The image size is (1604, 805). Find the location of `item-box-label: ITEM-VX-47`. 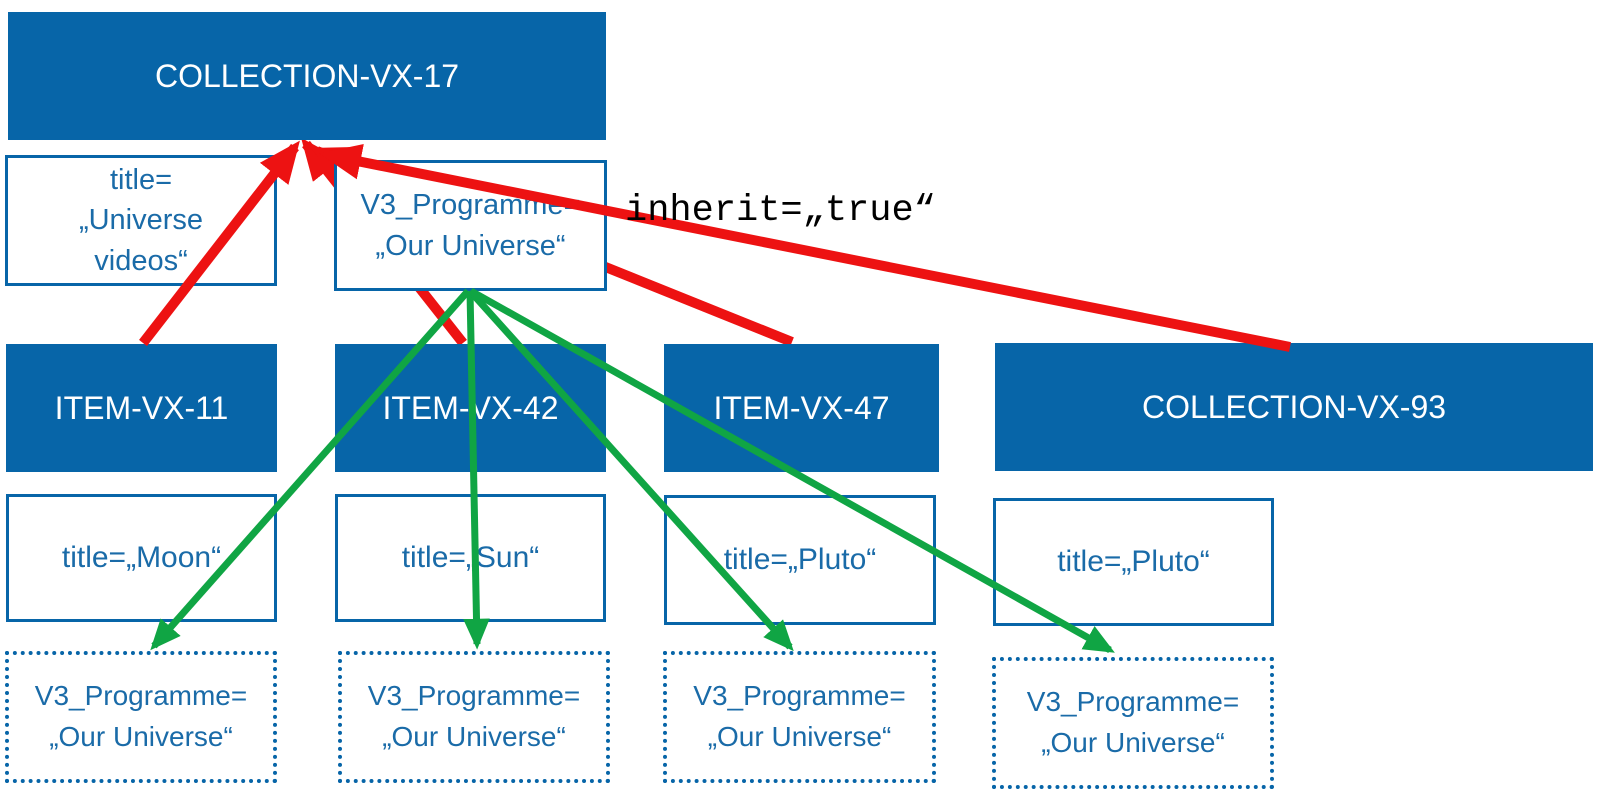

item-box-label: ITEM-VX-47 is located at coordinates (801, 407).